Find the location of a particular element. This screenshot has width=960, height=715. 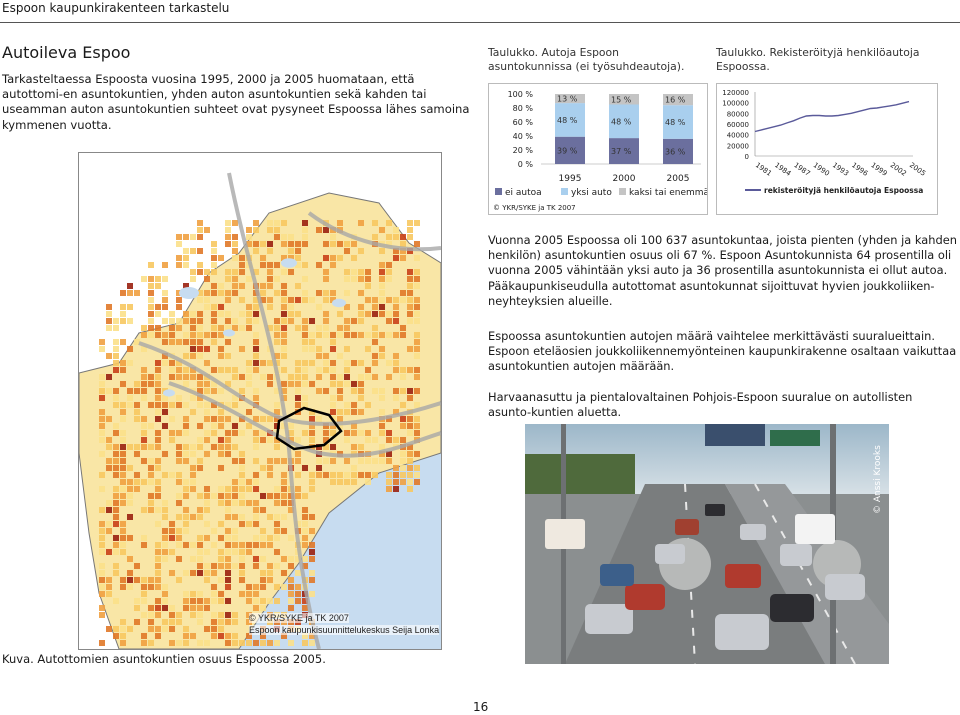

traffic-photo: © Anssi Krooks is located at coordinates (707, 544).